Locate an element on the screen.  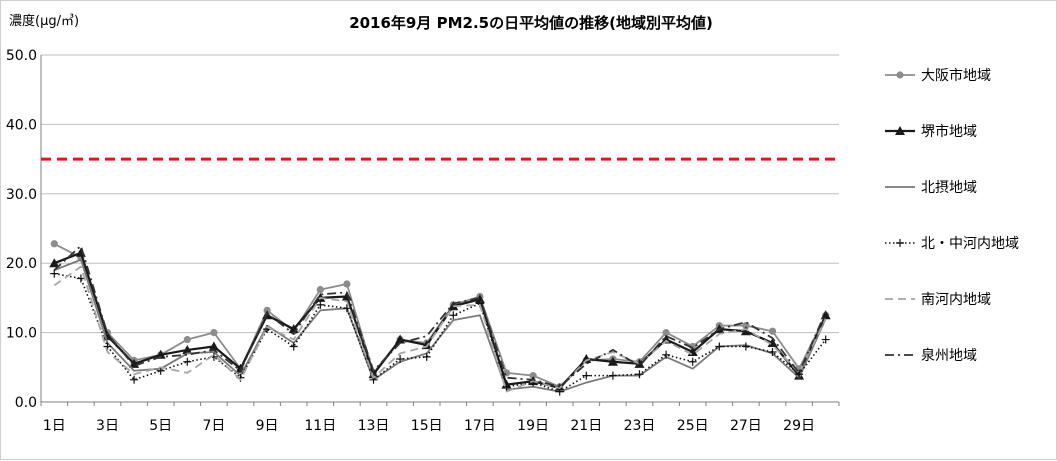
x-tick-label: 13日 is located at coordinates (374, 426).